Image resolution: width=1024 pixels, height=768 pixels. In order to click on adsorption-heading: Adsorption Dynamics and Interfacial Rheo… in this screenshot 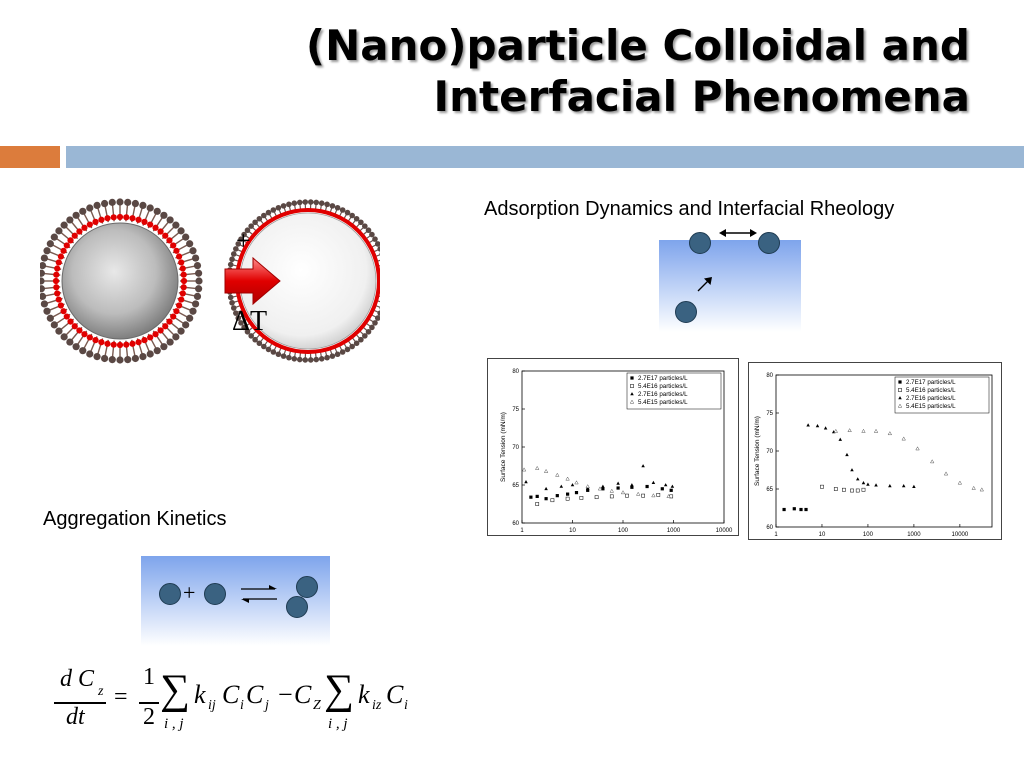, I will do `click(689, 209)`.